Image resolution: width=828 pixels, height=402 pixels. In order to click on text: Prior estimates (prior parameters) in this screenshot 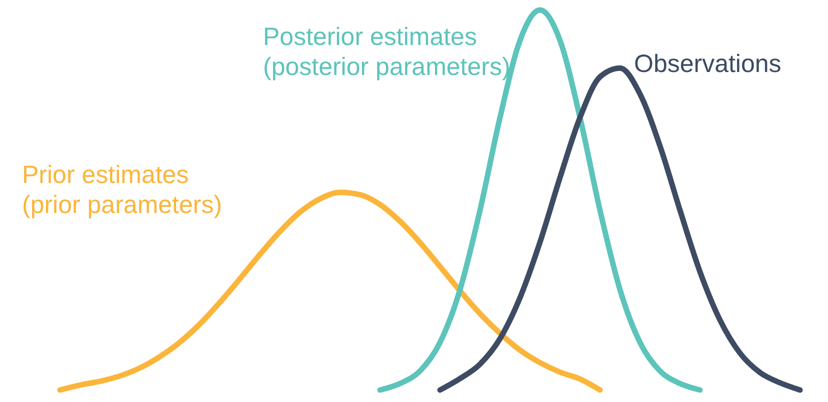, I will do `click(122, 190)`.